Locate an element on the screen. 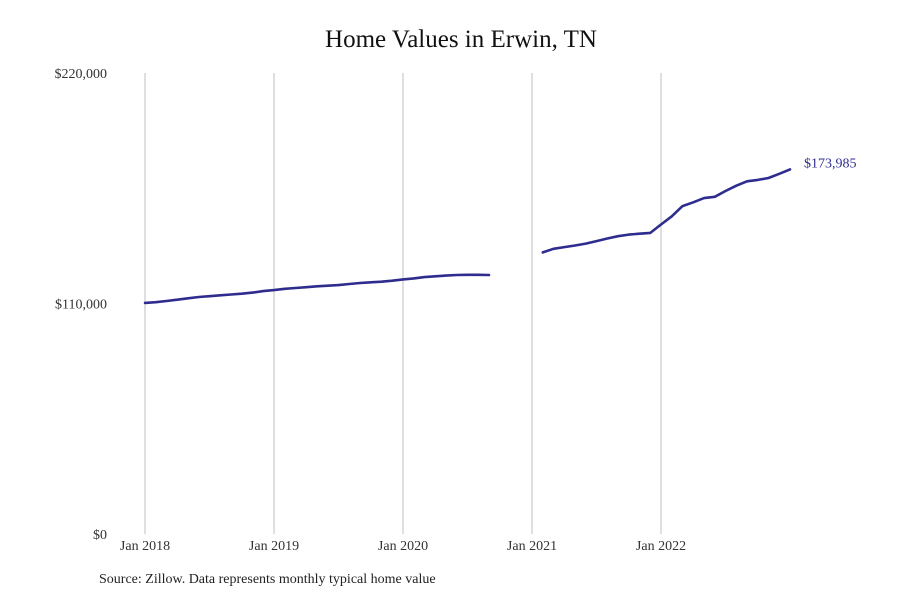  x-tick-label: Jan 2020 is located at coordinates (403, 546).